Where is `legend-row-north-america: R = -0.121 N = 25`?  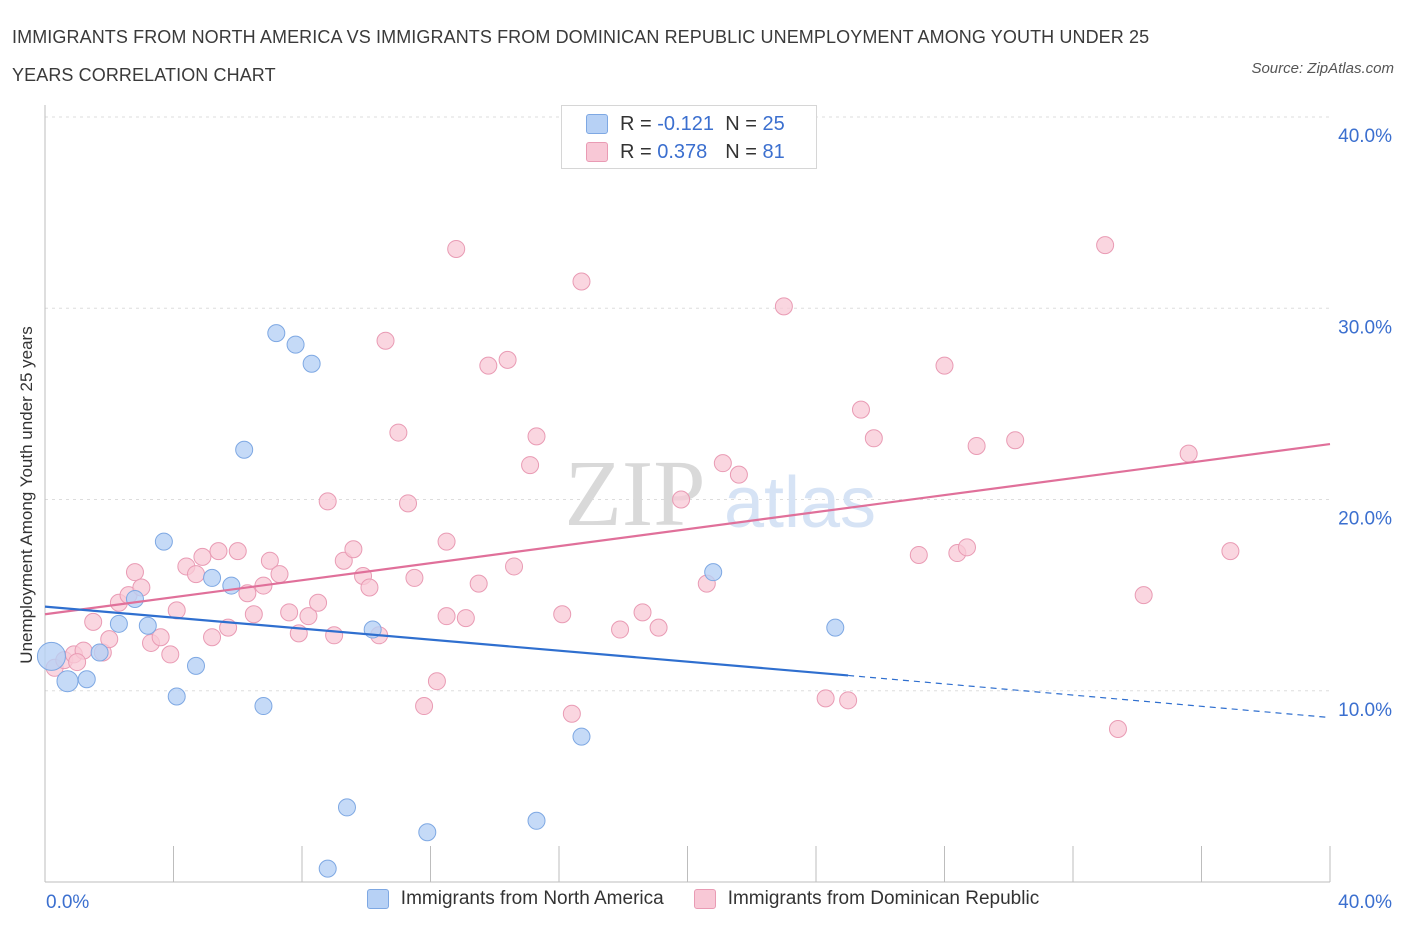 legend-row-north-america: R = -0.121 N = 25 is located at coordinates (685, 124).